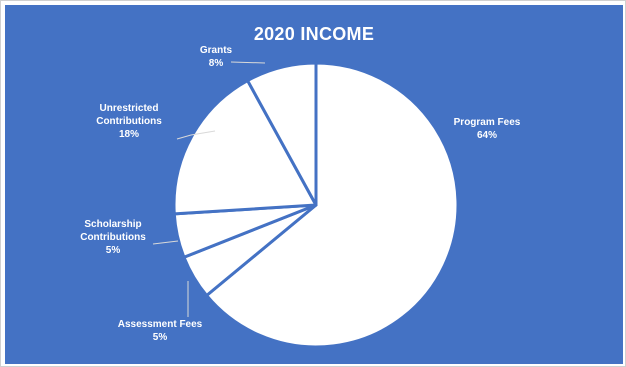  Describe the element at coordinates (113, 237) in the screenshot. I see `data-label-scholarship-contributions: Scholarship Contributions 5%` at that location.